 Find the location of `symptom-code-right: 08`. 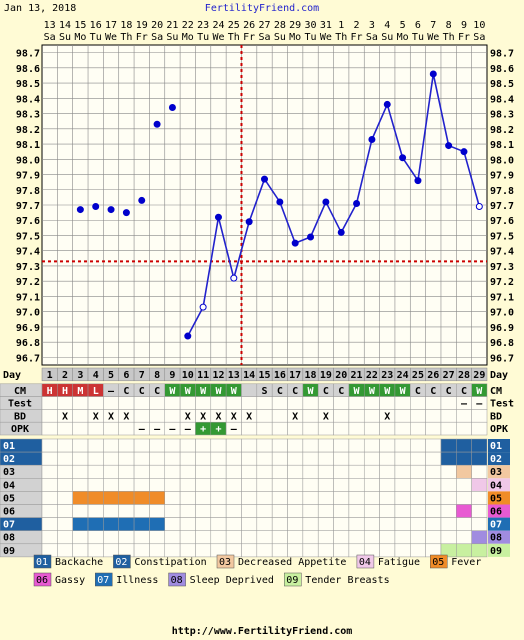

symptom-code-right: 08 is located at coordinates (496, 538).